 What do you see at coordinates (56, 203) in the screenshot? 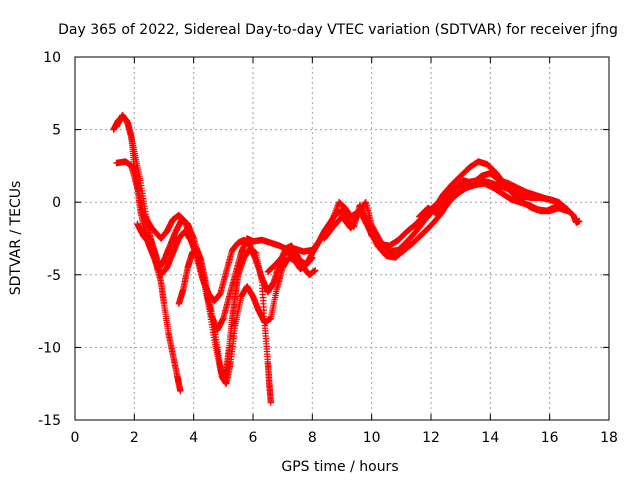
I see `y-tick-label: 0` at bounding box center [56, 203].